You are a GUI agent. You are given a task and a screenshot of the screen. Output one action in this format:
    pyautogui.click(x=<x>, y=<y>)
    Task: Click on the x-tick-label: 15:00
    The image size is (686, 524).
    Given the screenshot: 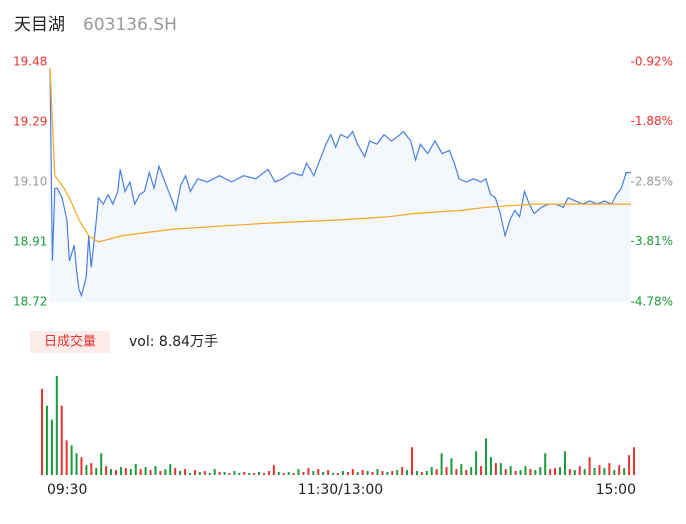 What is the action you would take?
    pyautogui.click(x=616, y=490)
    